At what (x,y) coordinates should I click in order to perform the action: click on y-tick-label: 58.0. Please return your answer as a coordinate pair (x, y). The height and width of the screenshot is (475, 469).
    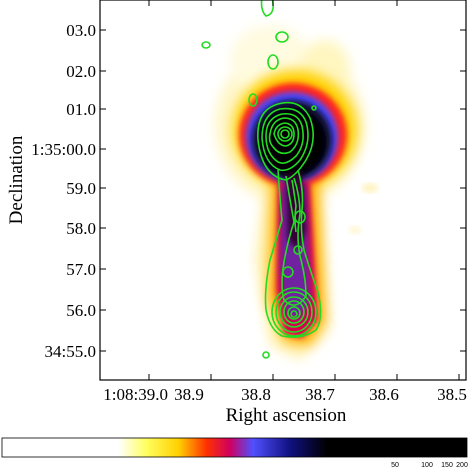
    Looking at the image, I should click on (81, 228).